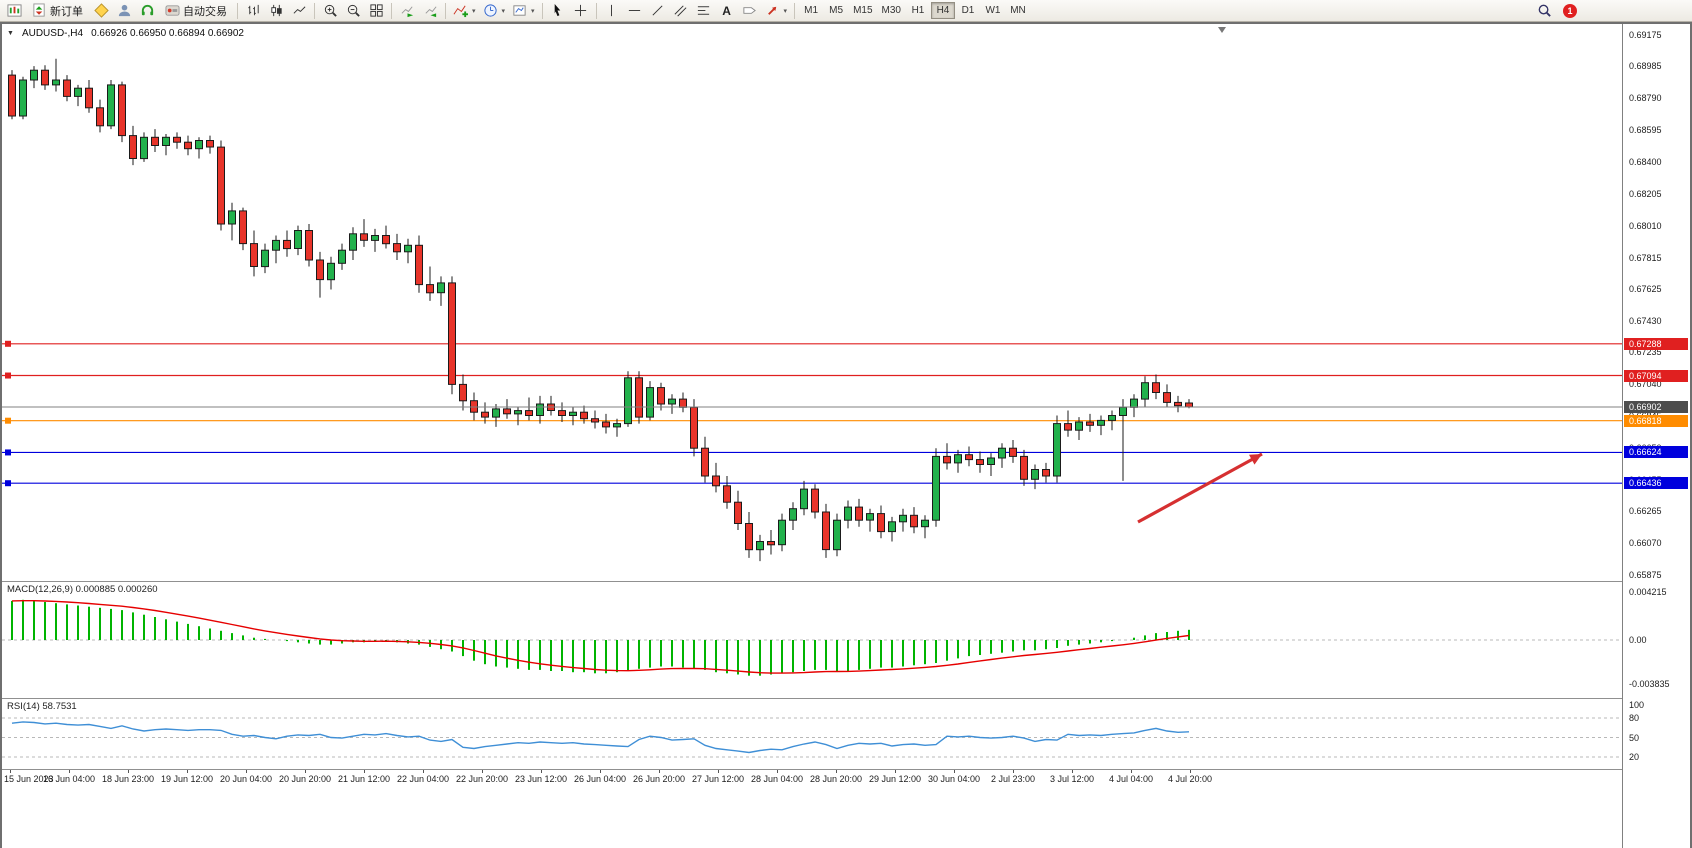 The image size is (1692, 848). Describe the element at coordinates (612, 11) in the screenshot. I see `vertical-line-button` at that location.